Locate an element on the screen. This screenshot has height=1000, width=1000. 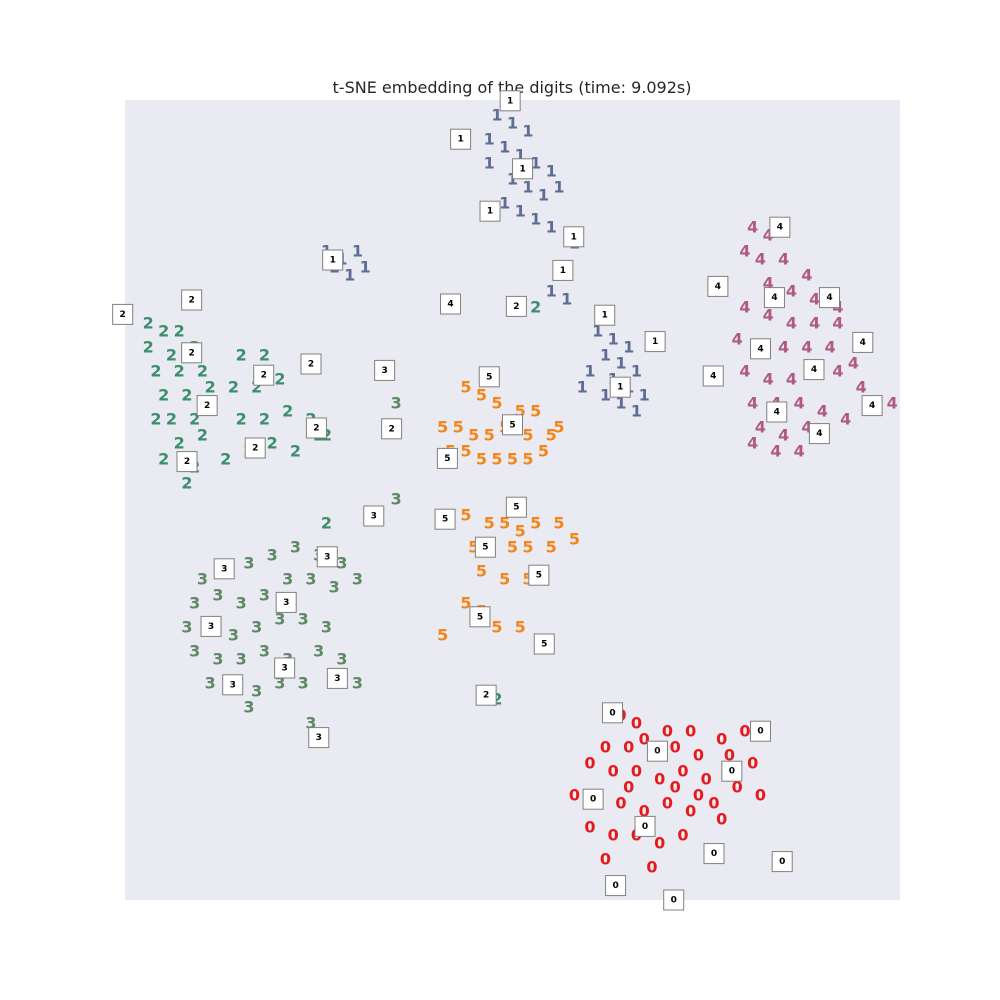
thumbnail-digit-image: 5 is located at coordinates (512, 425).